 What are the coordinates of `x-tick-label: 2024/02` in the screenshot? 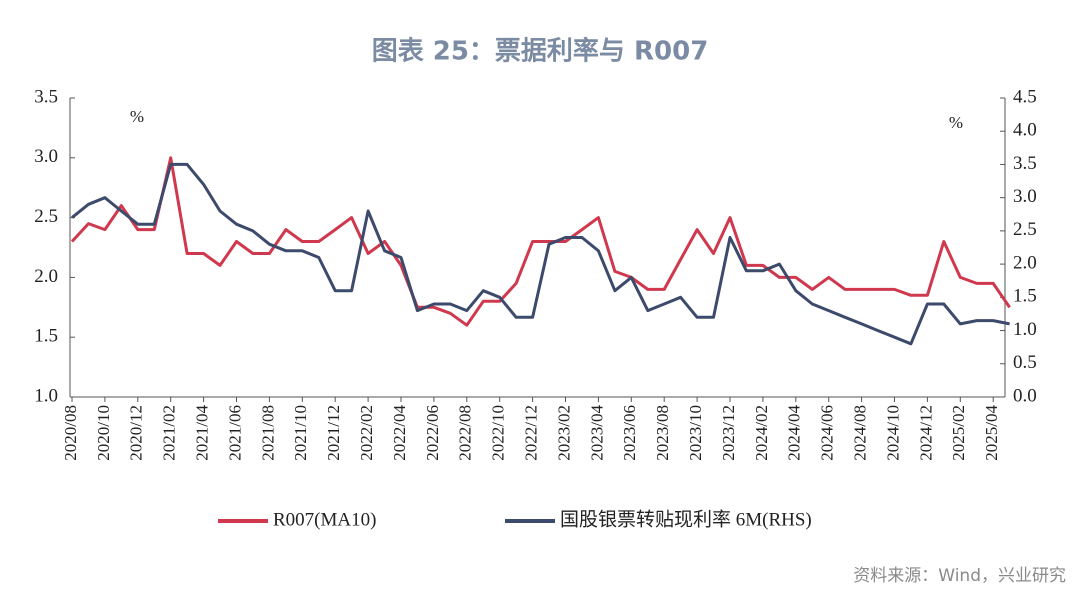 It's located at (761, 433).